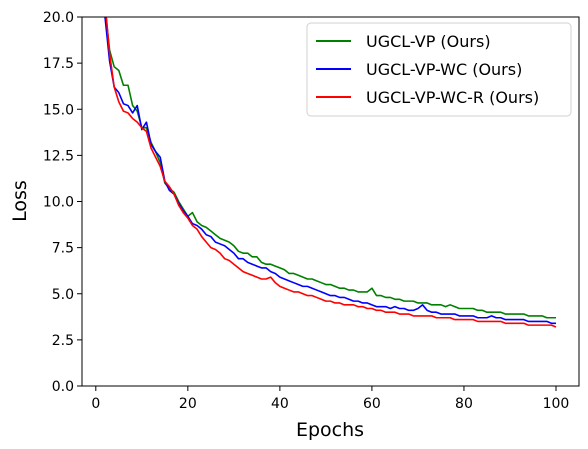 This screenshot has width=588, height=449. What do you see at coordinates (330, 430) in the screenshot?
I see `x-axis-label: Epochs` at bounding box center [330, 430].